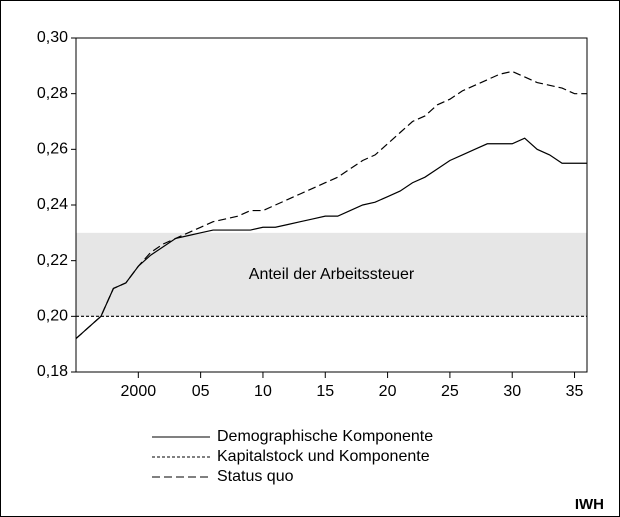 Image resolution: width=620 pixels, height=517 pixels. What do you see at coordinates (52, 93) in the screenshot?
I see `y-tick-label: 0,28` at bounding box center [52, 93].